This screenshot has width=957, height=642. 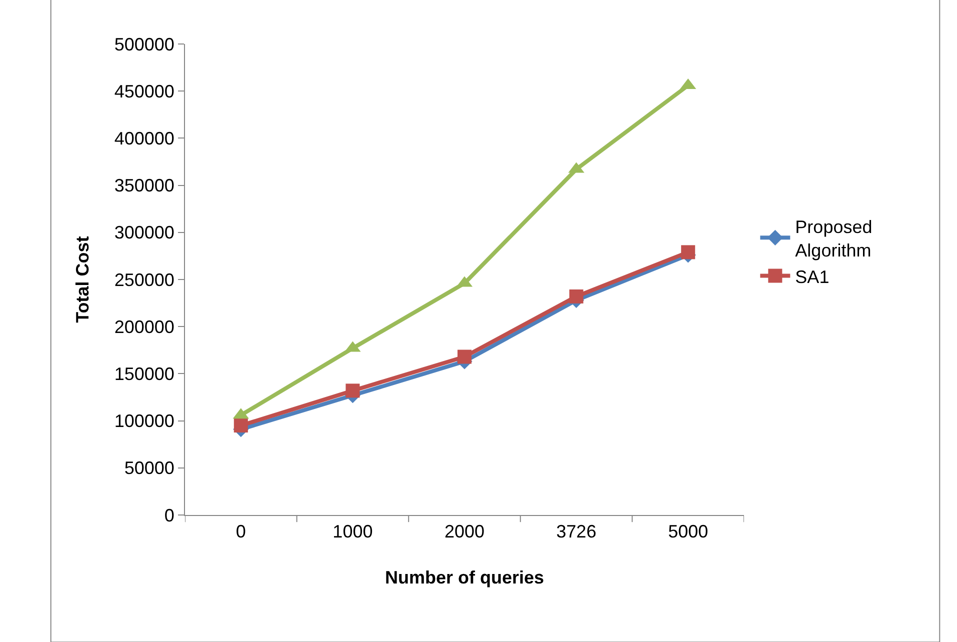 I want to click on y-tick-label: 250000, so click(x=144, y=280).